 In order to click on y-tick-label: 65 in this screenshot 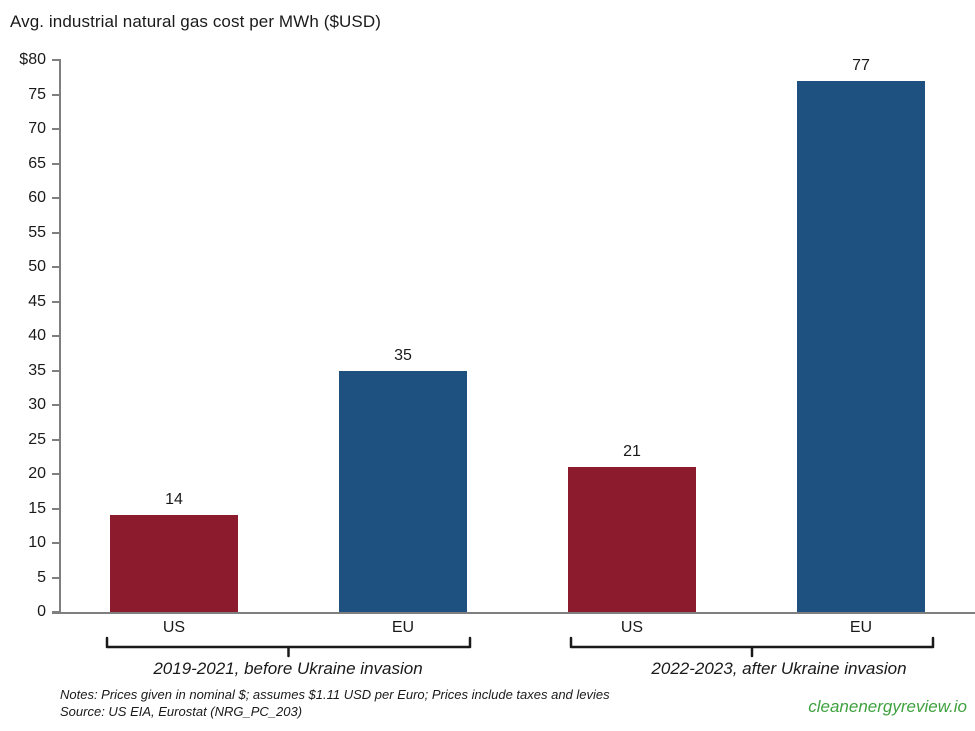, I will do `click(37, 163)`.